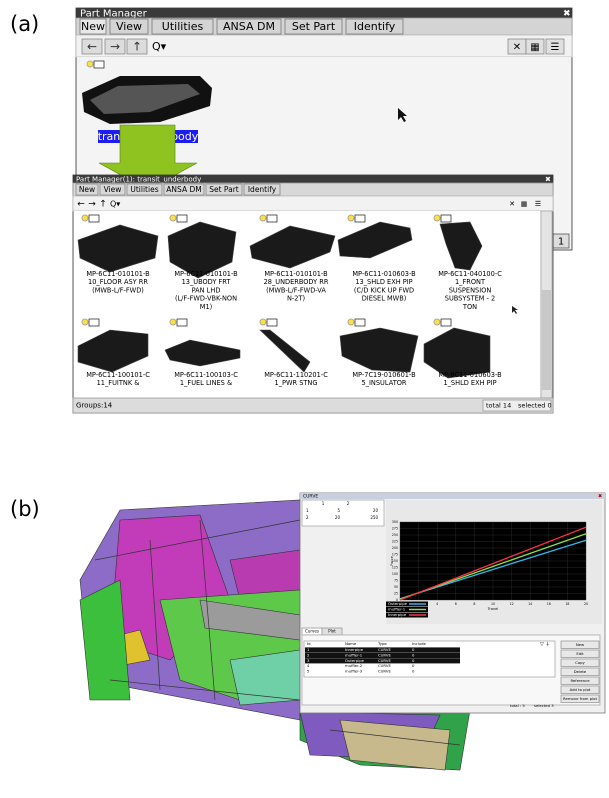 The width and height of the screenshot is (609, 798). I want to click on panel-label: (b), so click(25, 509).